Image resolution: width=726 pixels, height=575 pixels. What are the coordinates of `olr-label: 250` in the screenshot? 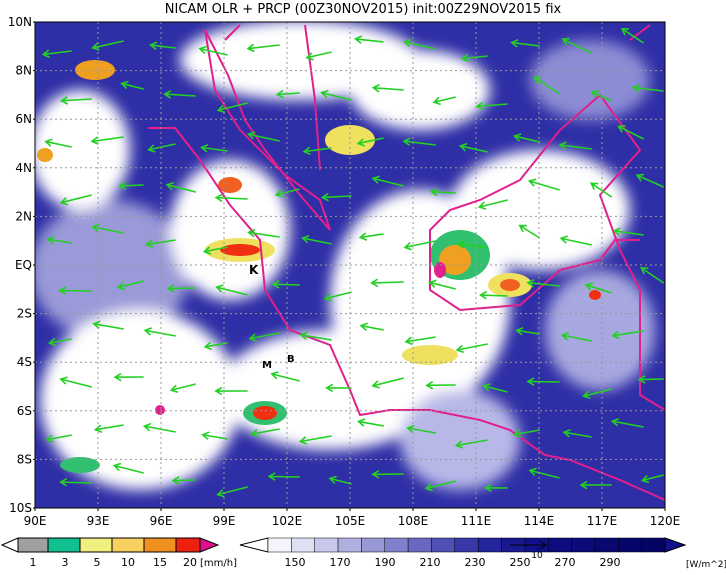 It's located at (520, 562).